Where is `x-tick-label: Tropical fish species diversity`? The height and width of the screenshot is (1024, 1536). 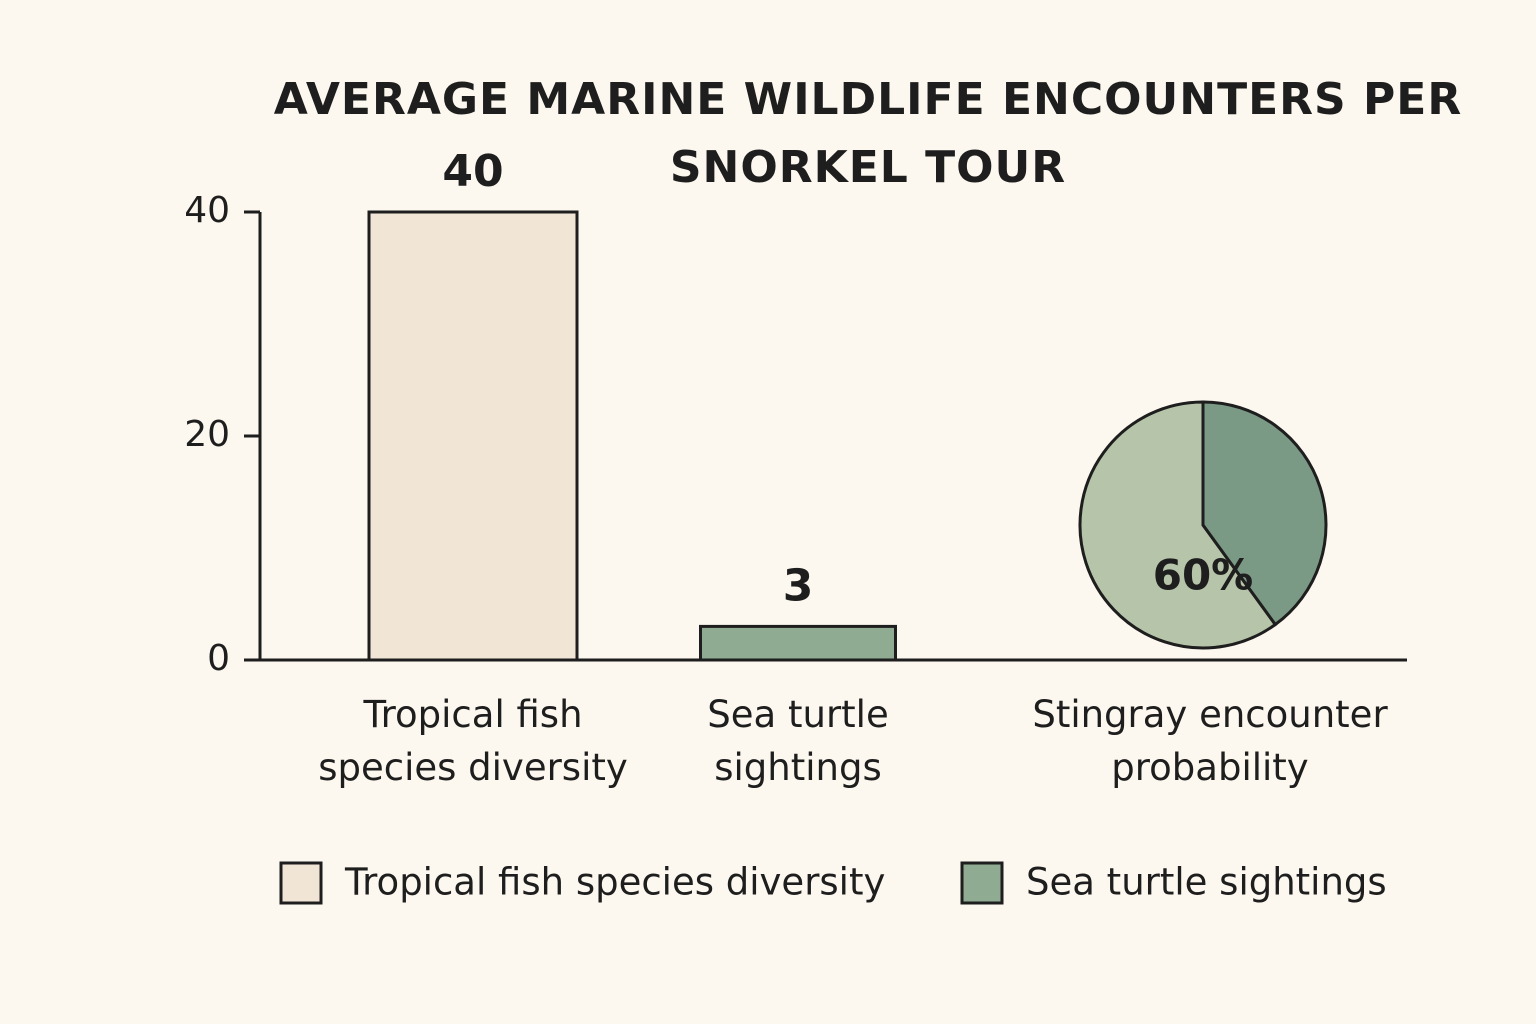 x-tick-label: Tropical fish species diversity is located at coordinates (473, 741).